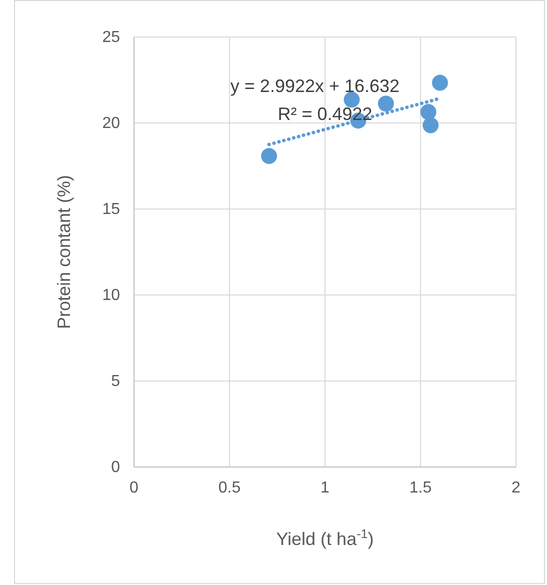 The image size is (547, 585). I want to click on y-tick-label: 0, so click(115, 467).